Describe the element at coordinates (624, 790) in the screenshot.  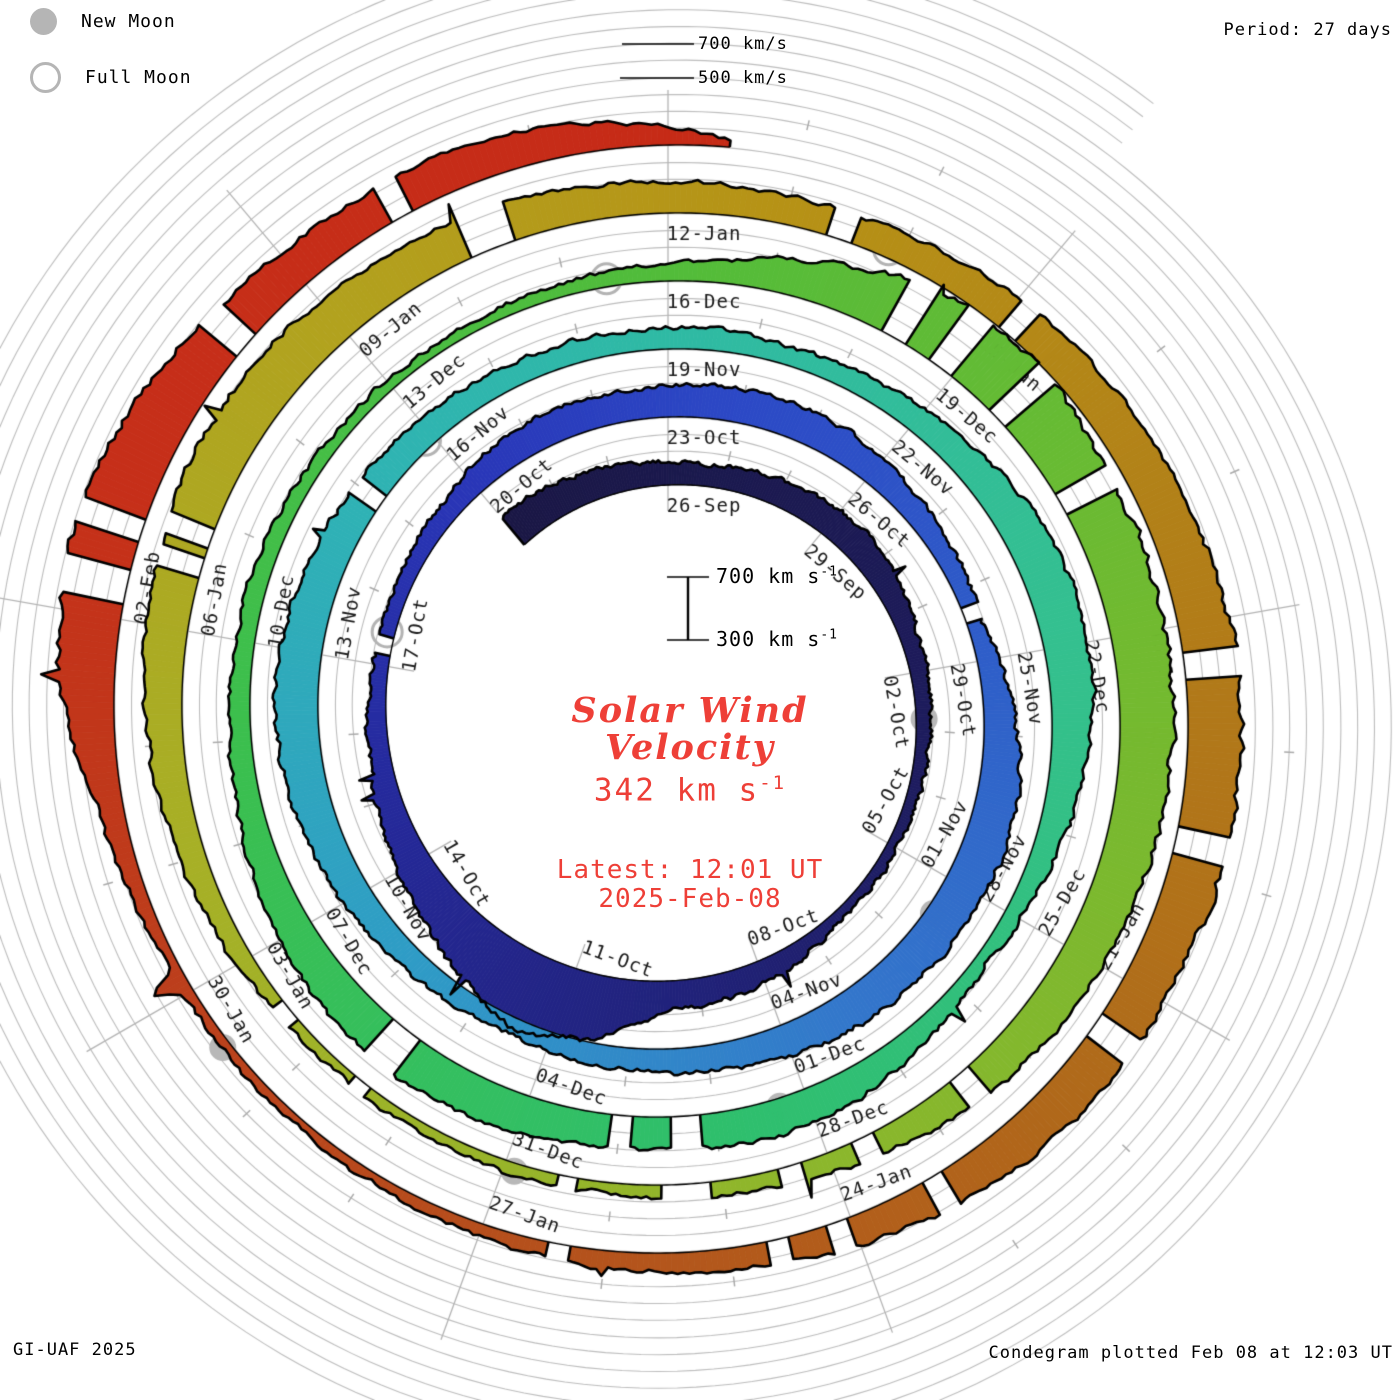
I see `speed-number: 342` at that location.